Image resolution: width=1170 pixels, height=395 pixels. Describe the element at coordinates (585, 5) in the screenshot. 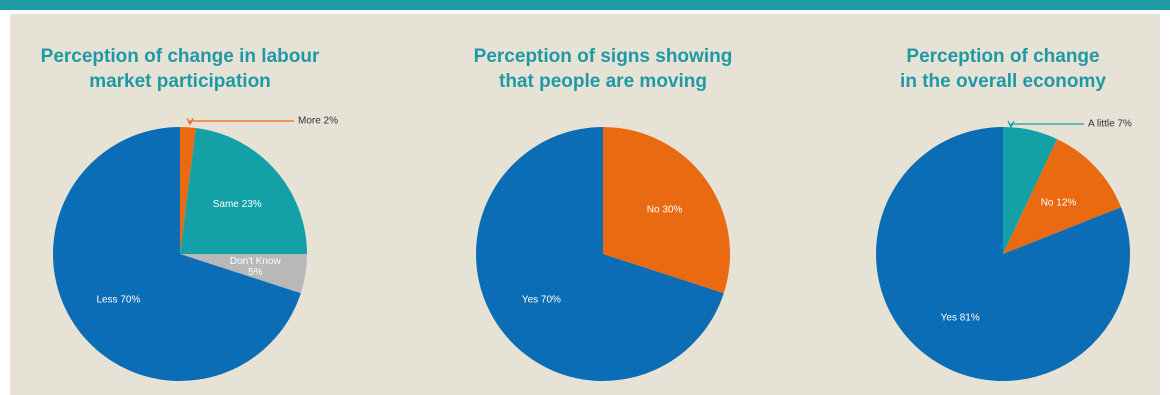

I see `header-bar` at that location.